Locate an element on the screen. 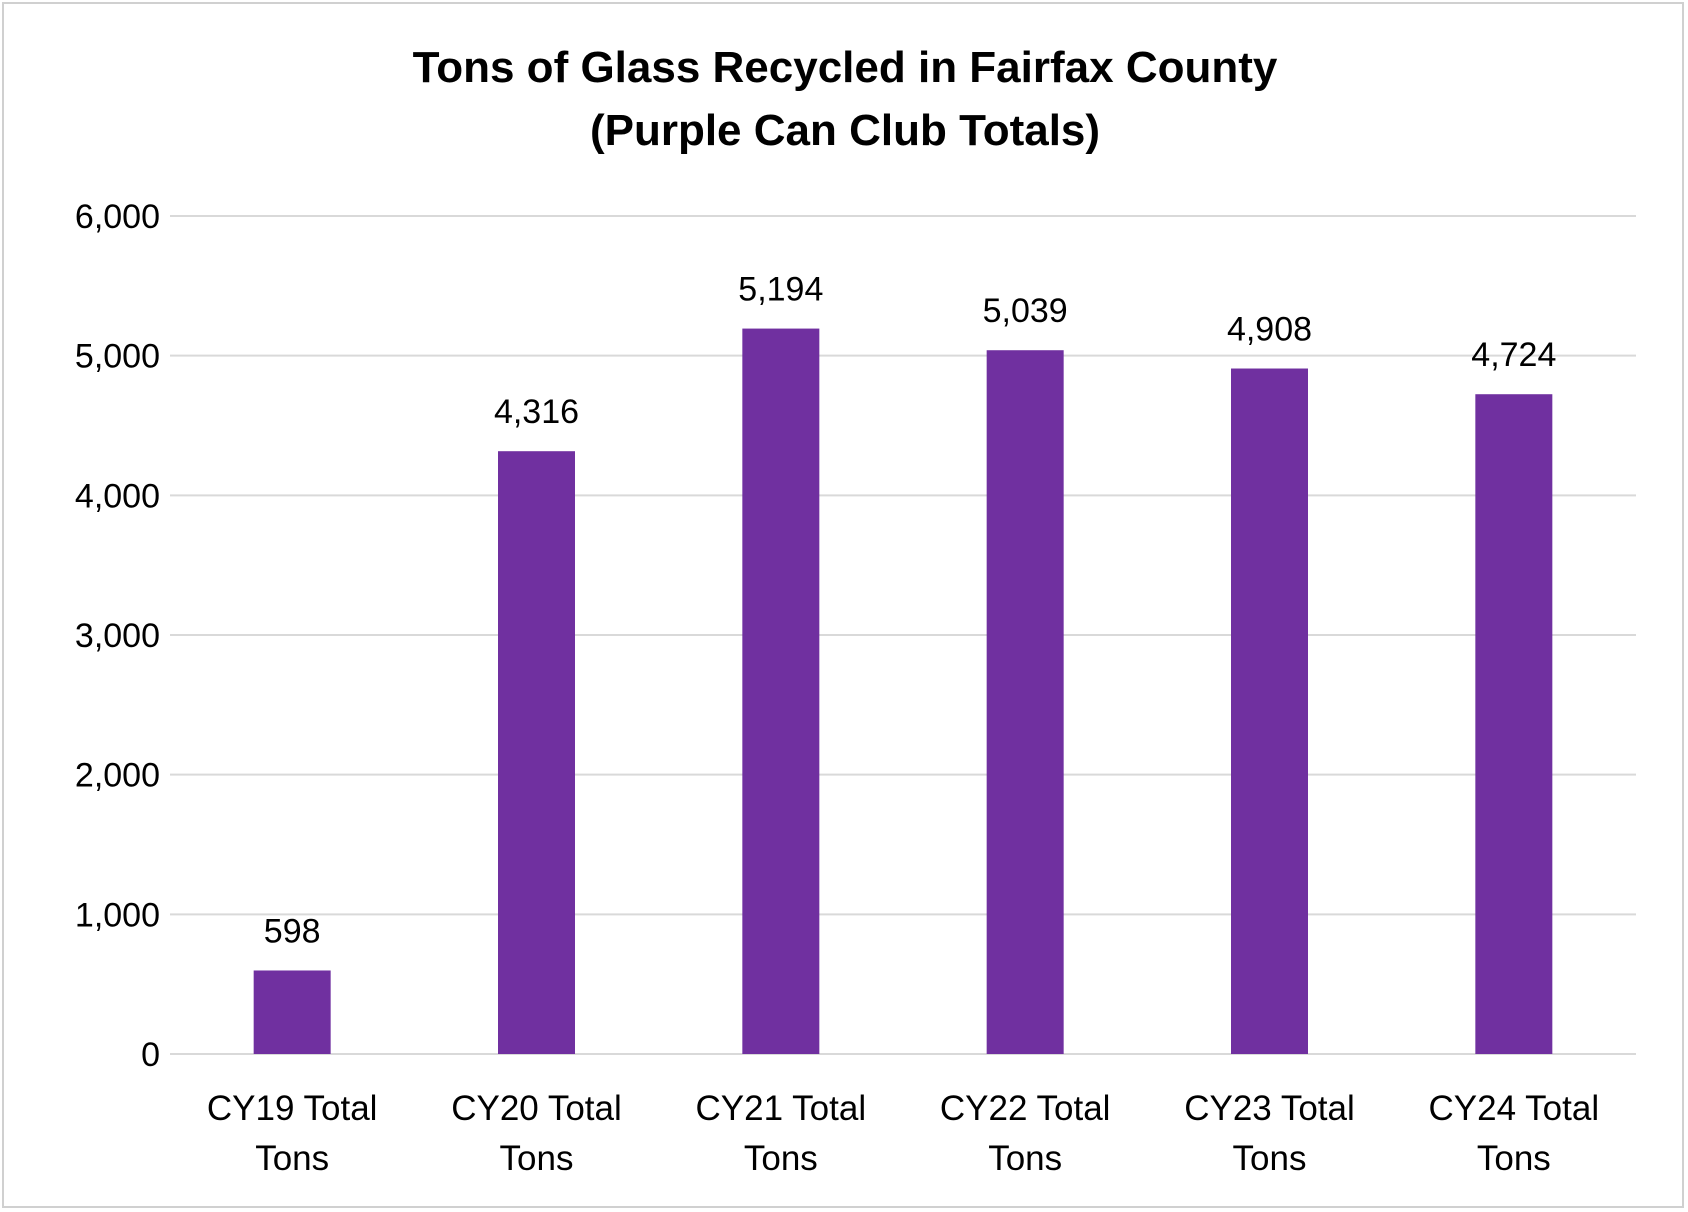 Image resolution: width=1688 pixels, height=1212 pixels. y-tick-label: 2,000 is located at coordinates (117, 776).